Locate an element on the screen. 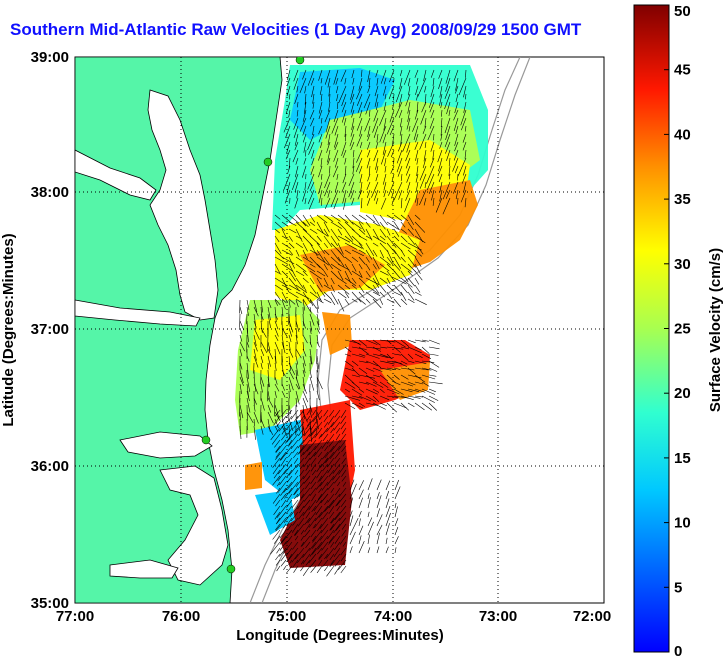 Image resolution: width=724 pixels, height=659 pixels. x-axis-label: Longitude (Degrees:Minutes) is located at coordinates (340, 635).